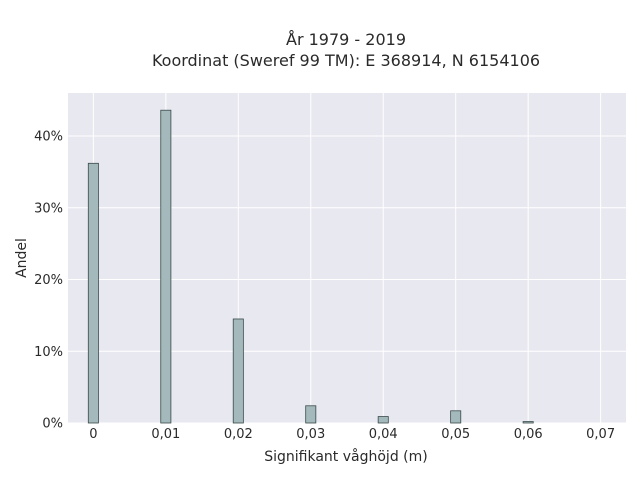 The height and width of the screenshot is (480, 640). What do you see at coordinates (48, 352) in the screenshot?
I see `y-tick-label: 10%` at bounding box center [48, 352].